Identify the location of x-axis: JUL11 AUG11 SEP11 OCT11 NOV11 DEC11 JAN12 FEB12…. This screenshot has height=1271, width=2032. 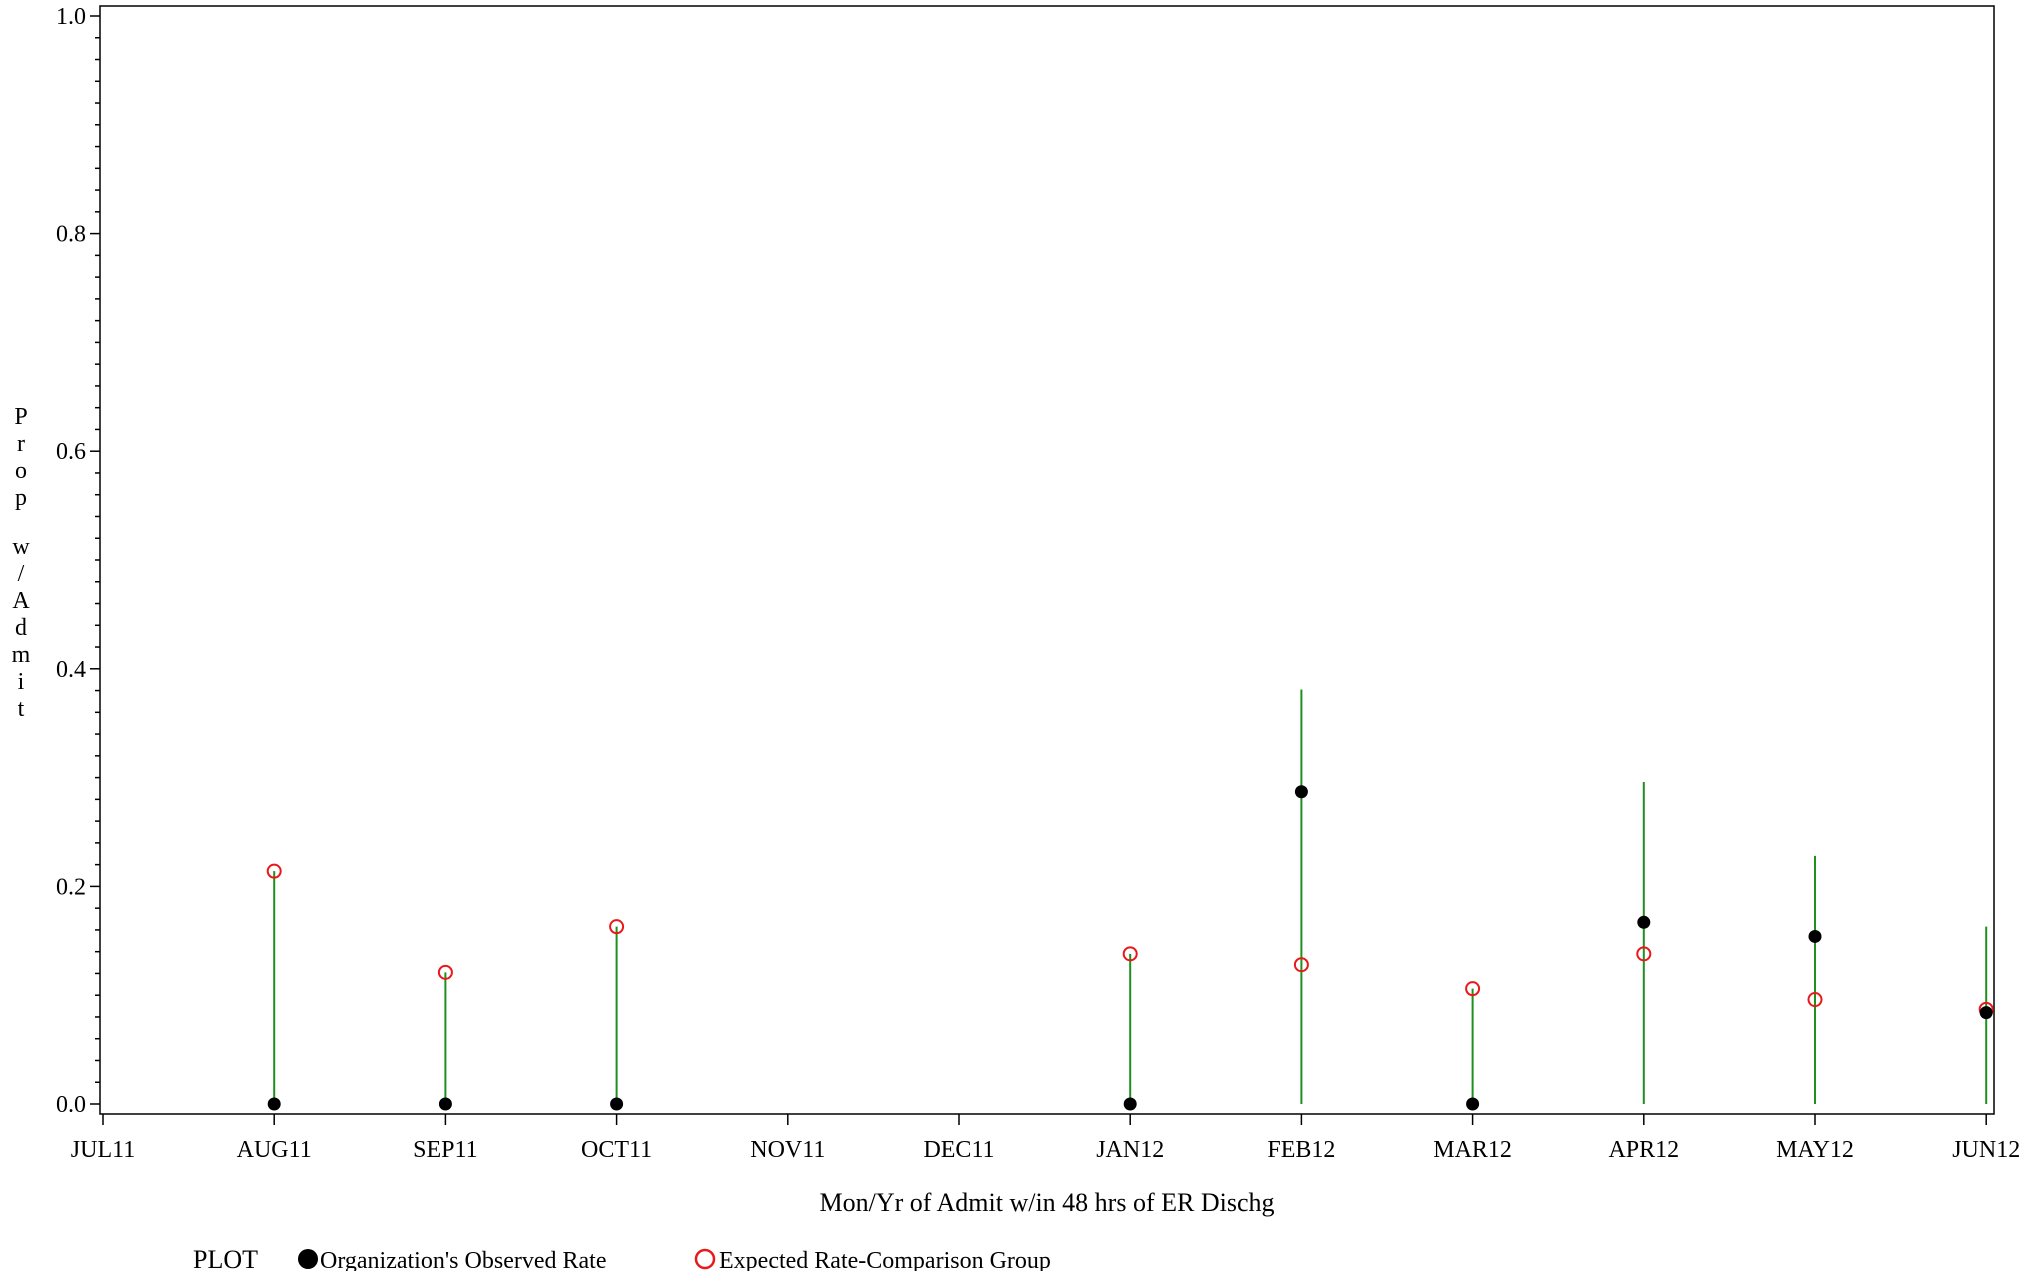
(1045, 1138).